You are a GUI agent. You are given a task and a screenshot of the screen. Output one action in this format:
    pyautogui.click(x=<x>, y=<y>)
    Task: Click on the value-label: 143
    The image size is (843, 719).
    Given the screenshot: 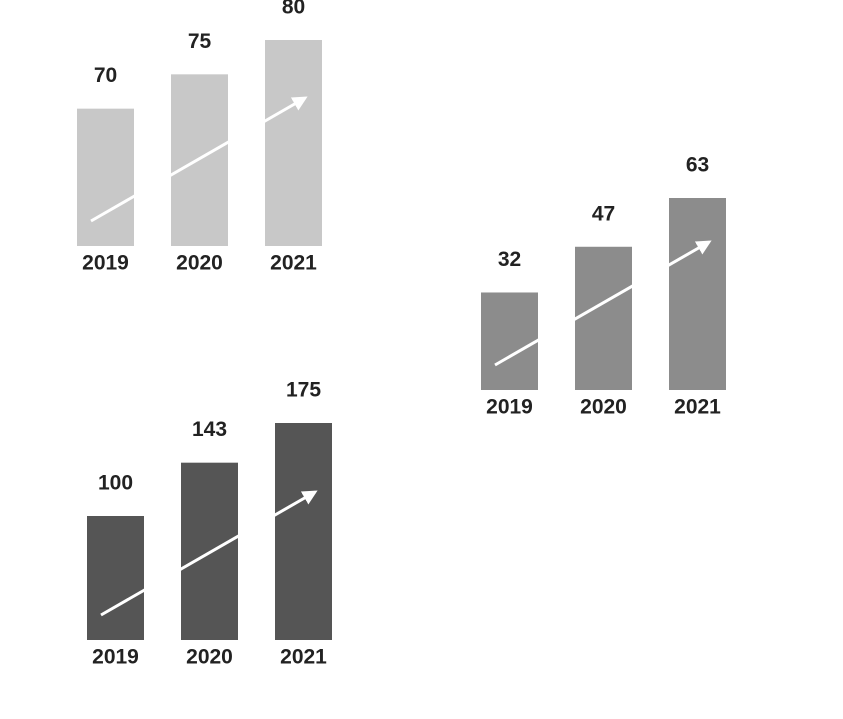 What is the action you would take?
    pyautogui.click(x=209, y=429)
    